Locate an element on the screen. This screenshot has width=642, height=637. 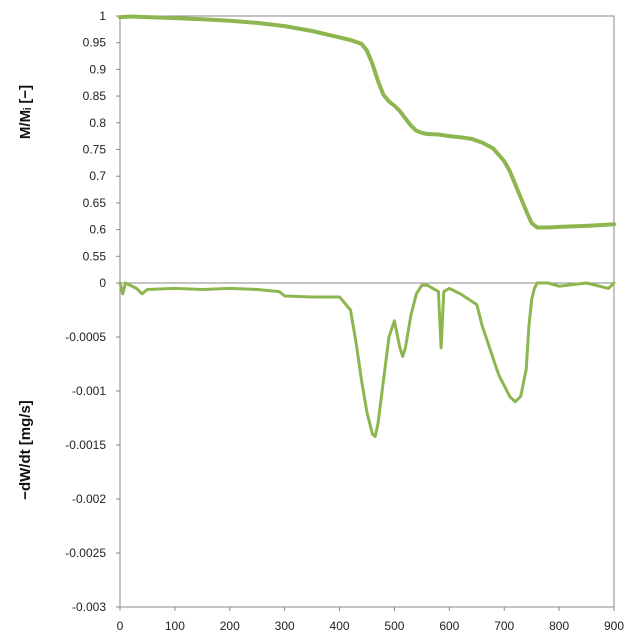
x-tick-label: 200 is located at coordinates (230, 626).